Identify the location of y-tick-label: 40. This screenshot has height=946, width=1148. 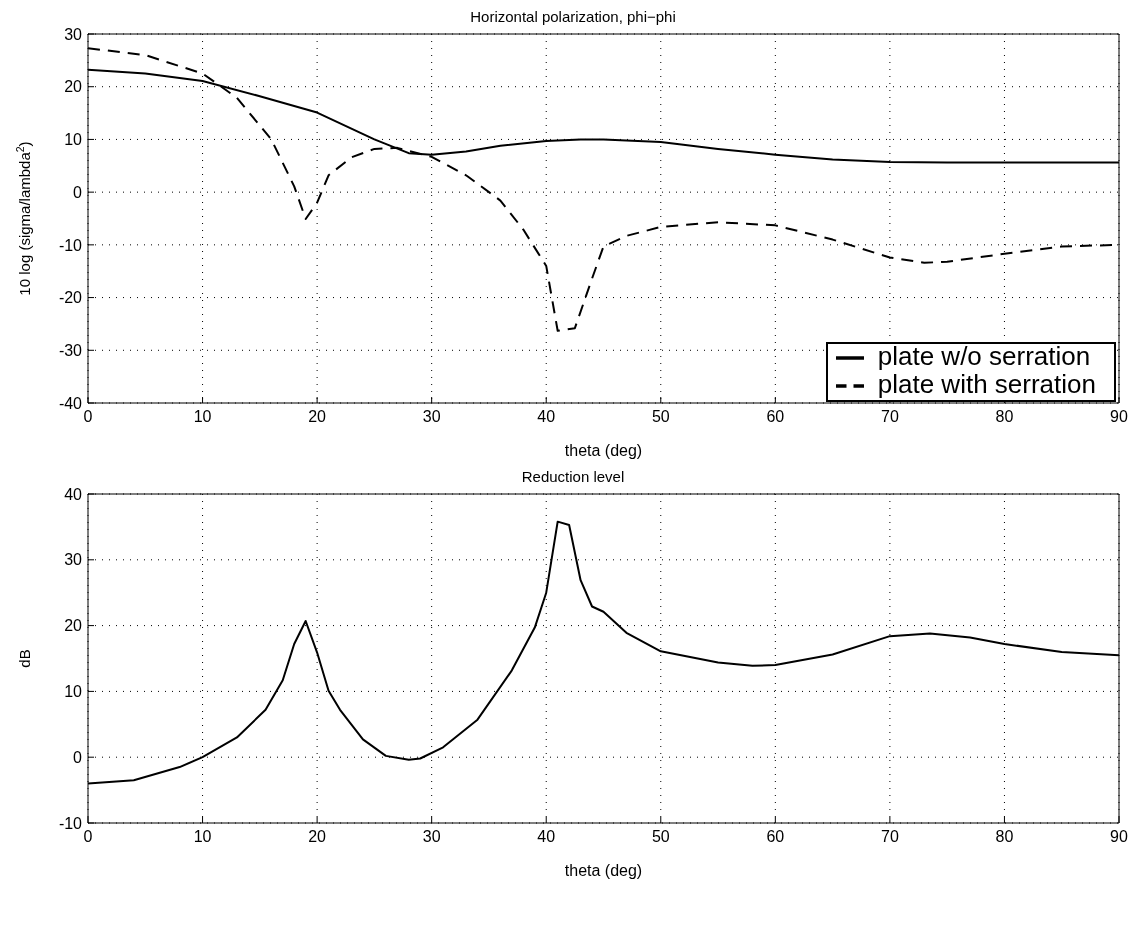
(73, 494).